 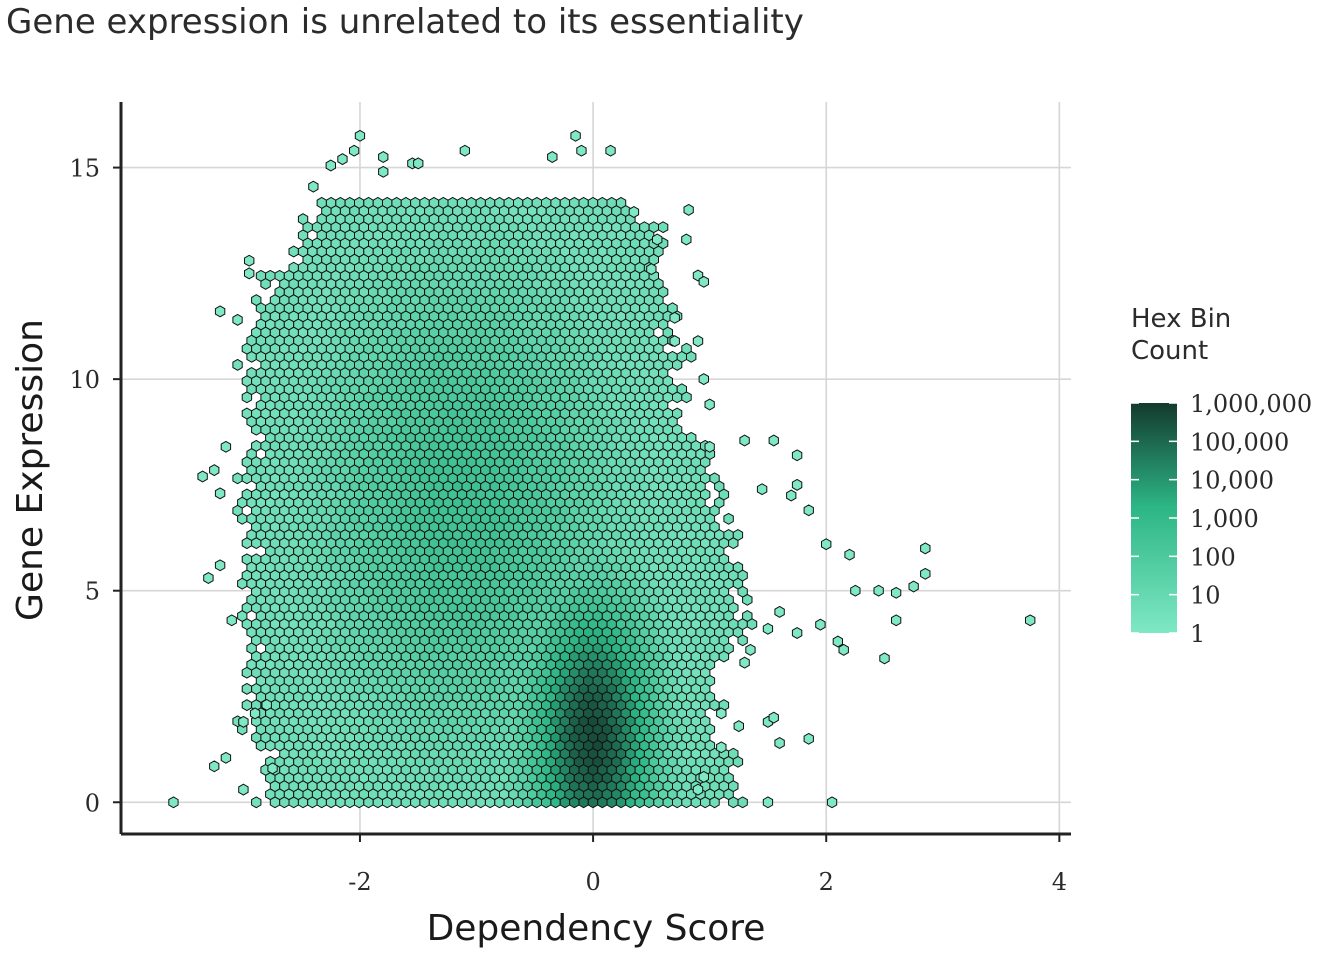 I want to click on y-tick-label: 0, so click(x=92, y=803).